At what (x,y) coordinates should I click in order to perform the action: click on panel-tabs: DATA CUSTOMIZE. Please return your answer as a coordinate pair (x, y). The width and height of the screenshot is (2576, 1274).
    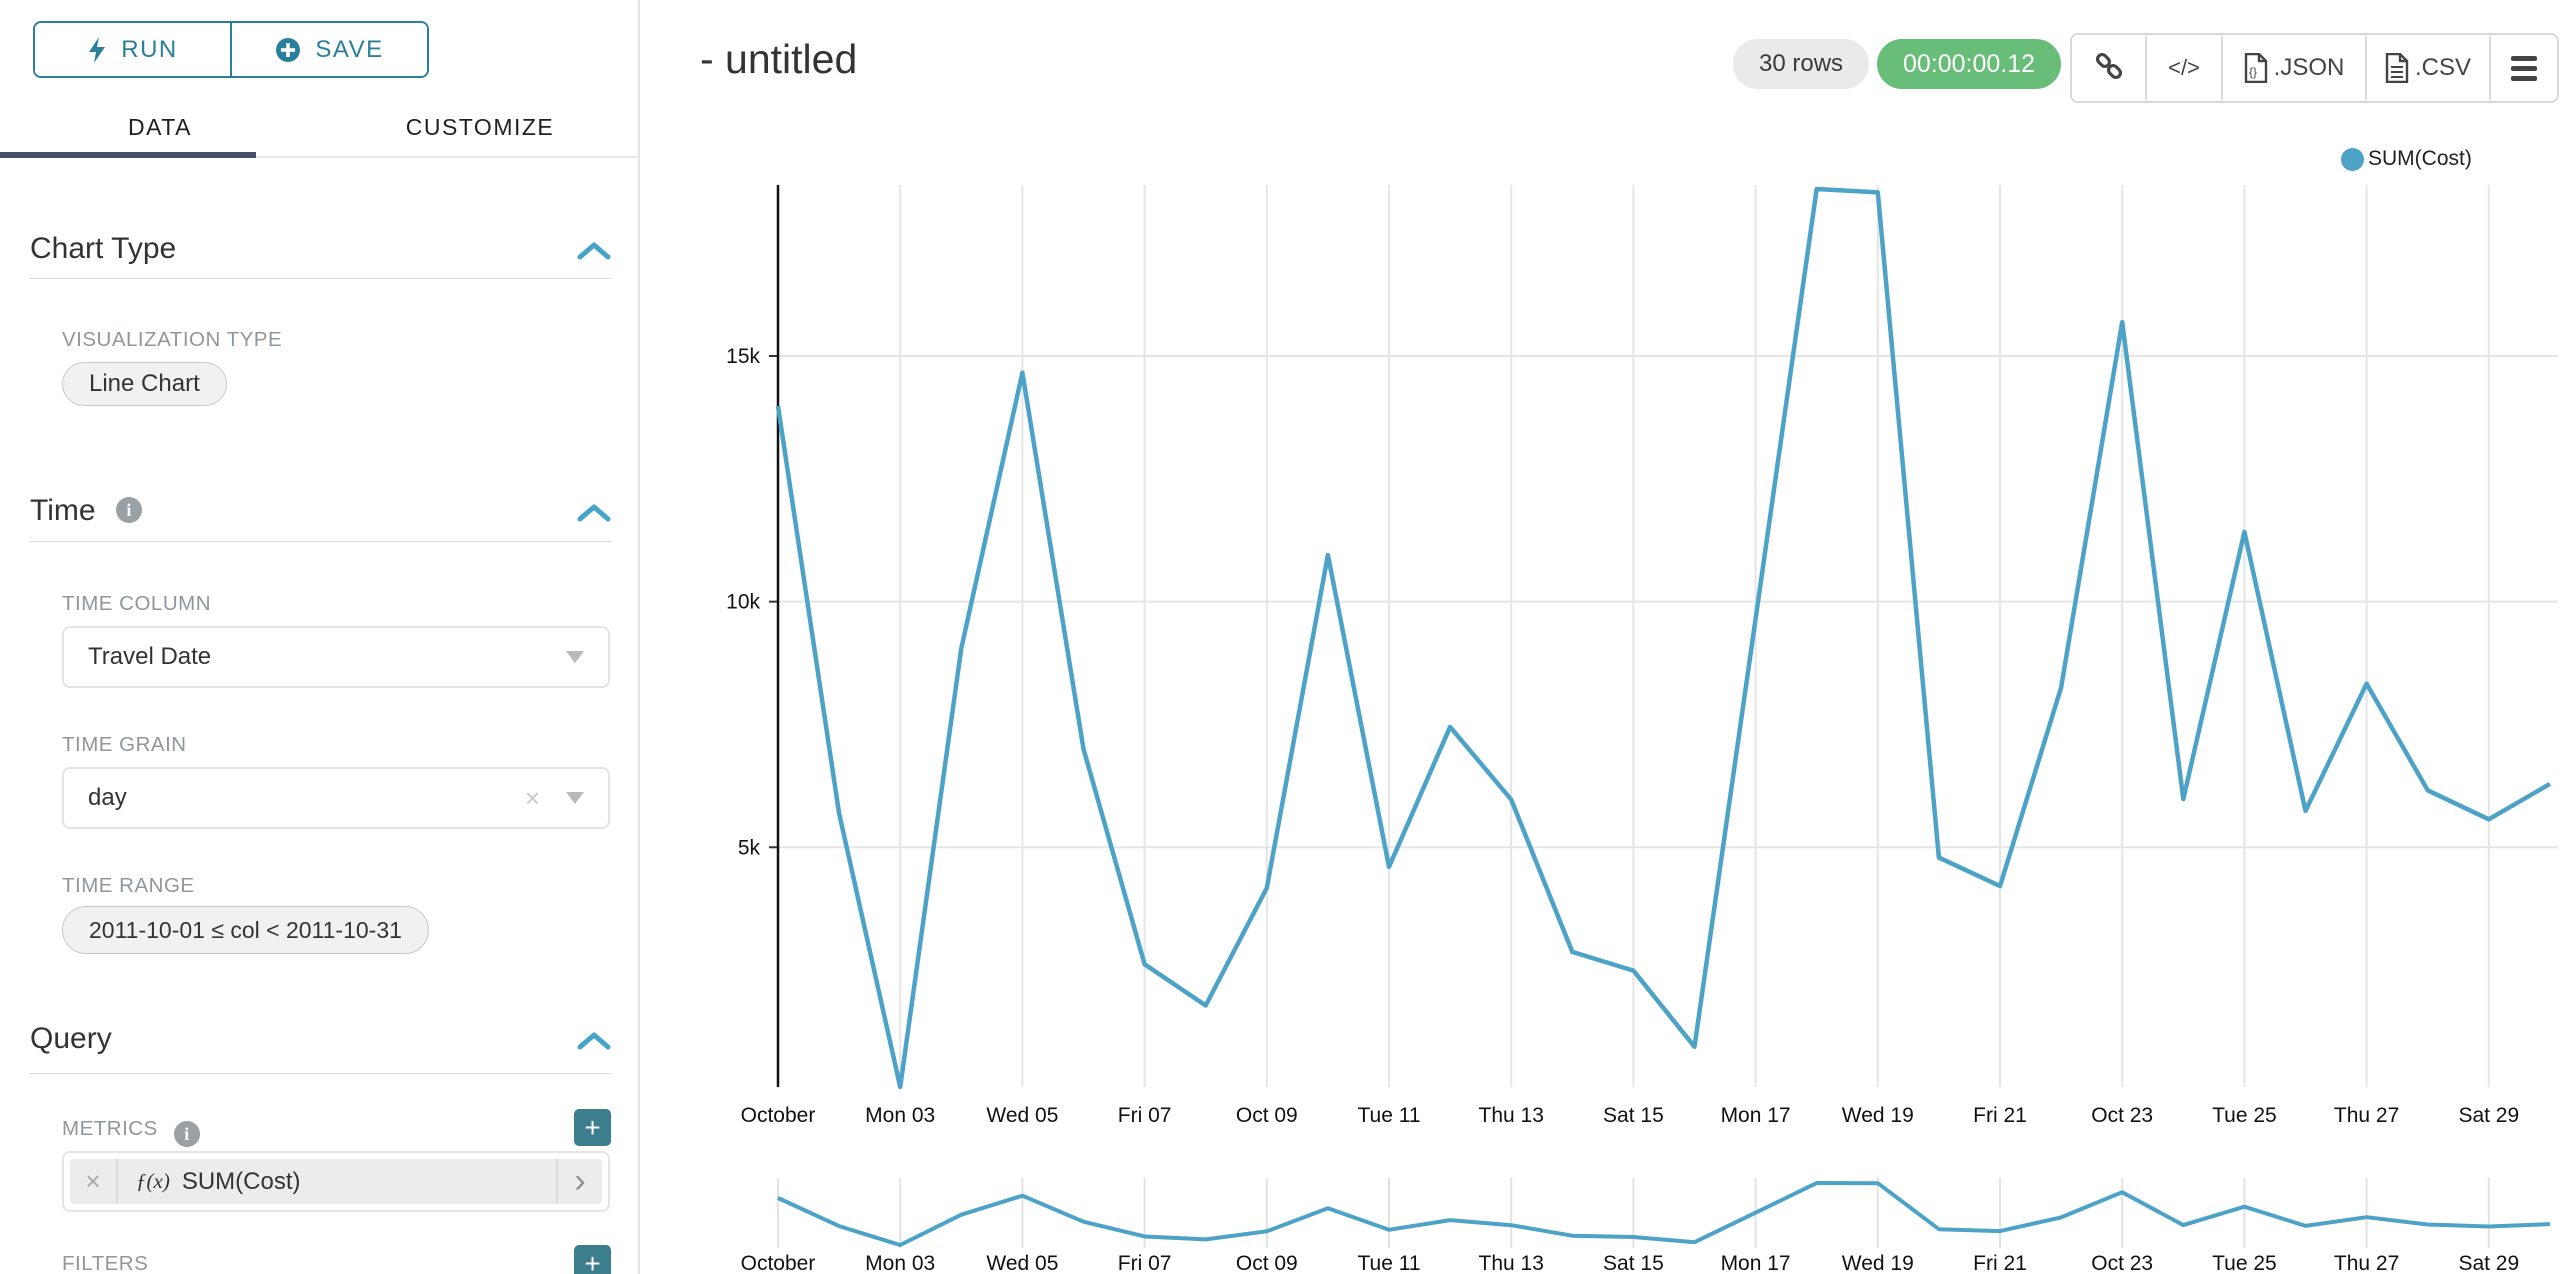
    Looking at the image, I should click on (320, 127).